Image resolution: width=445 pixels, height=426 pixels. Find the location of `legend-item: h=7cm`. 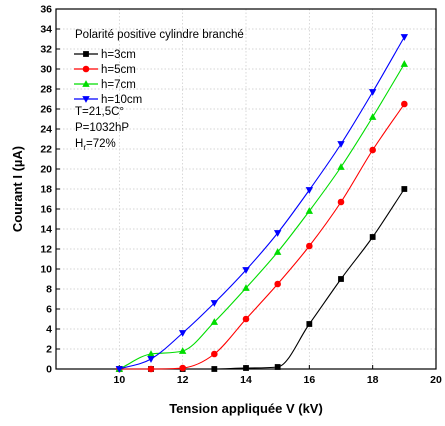

legend-item: h=7cm is located at coordinates (105, 85).